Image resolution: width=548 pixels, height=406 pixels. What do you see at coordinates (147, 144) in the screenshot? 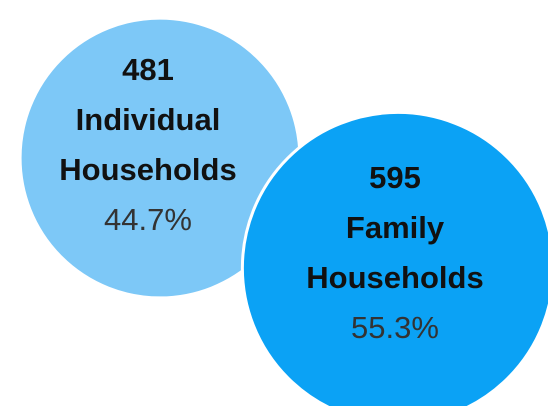
I see `bubble-category: Individual Households` at bounding box center [147, 144].